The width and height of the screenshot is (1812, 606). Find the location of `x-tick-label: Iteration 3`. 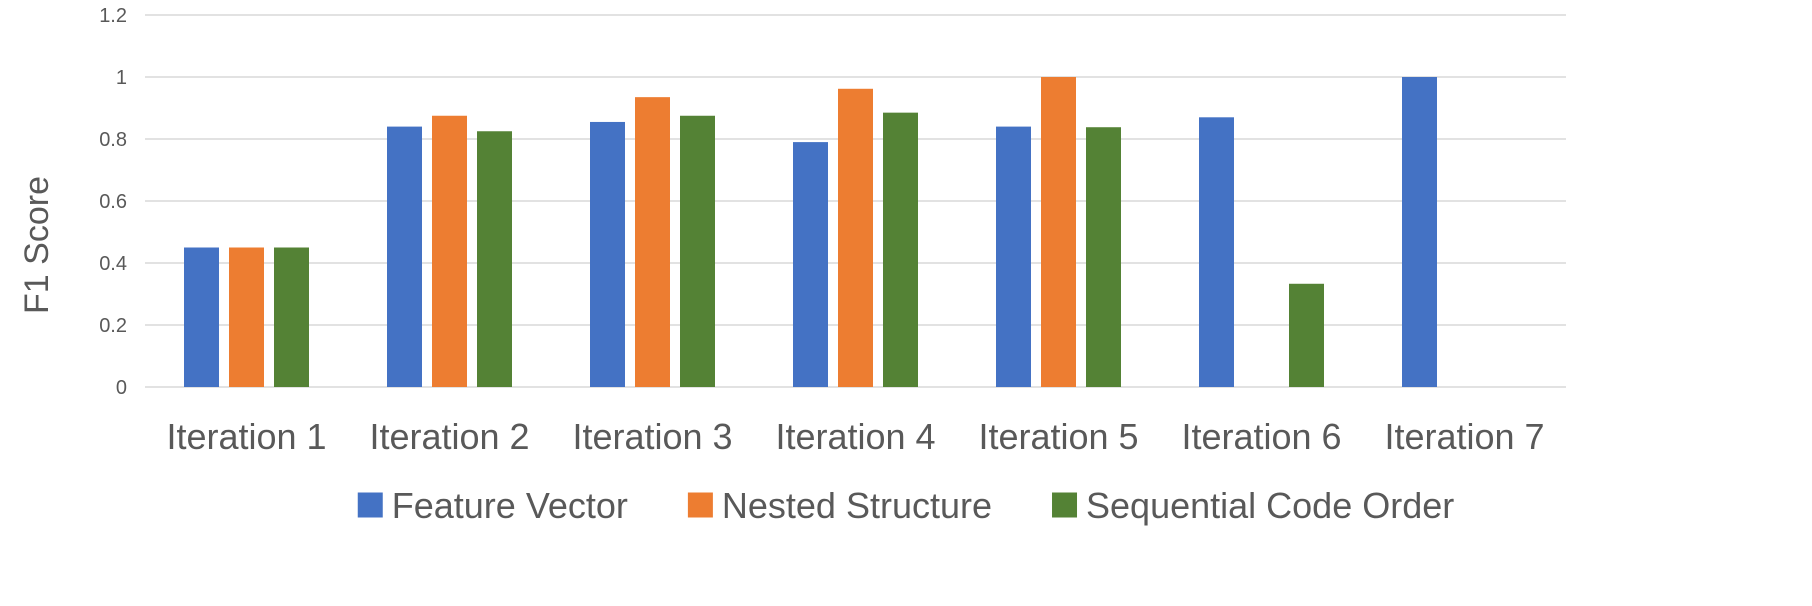

x-tick-label: Iteration 3 is located at coordinates (652, 436).